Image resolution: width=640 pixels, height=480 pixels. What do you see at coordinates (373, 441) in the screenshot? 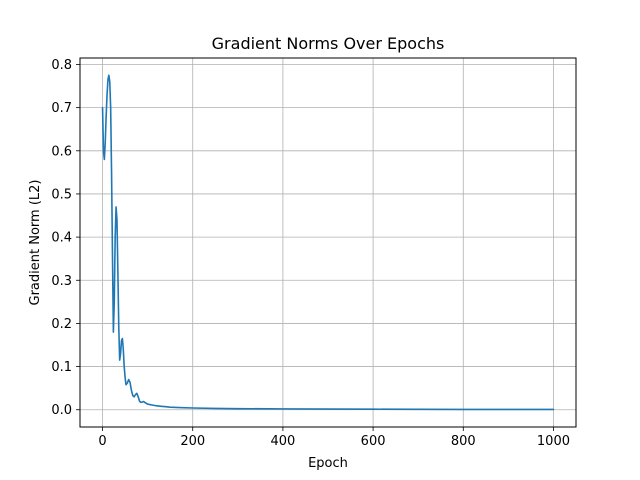
I see `x-tick-label: 600` at bounding box center [373, 441].